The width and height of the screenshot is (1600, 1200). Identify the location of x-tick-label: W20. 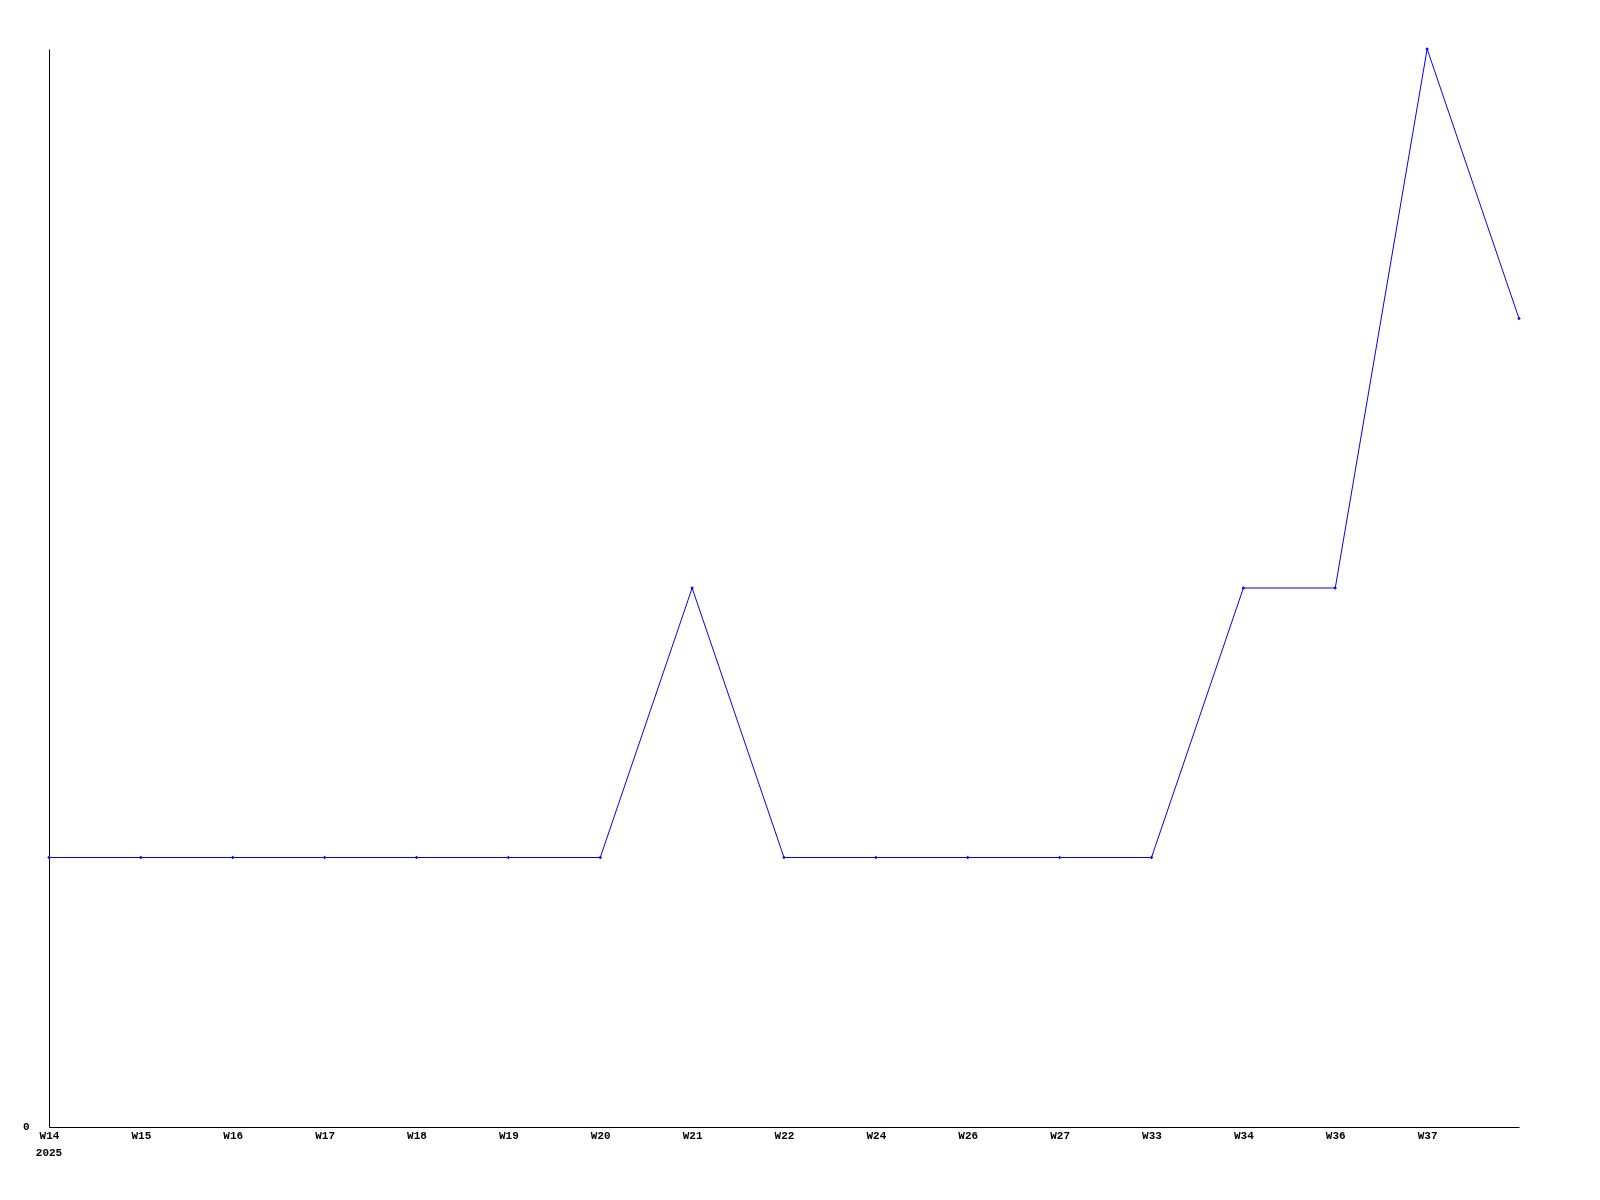
(600, 1135).